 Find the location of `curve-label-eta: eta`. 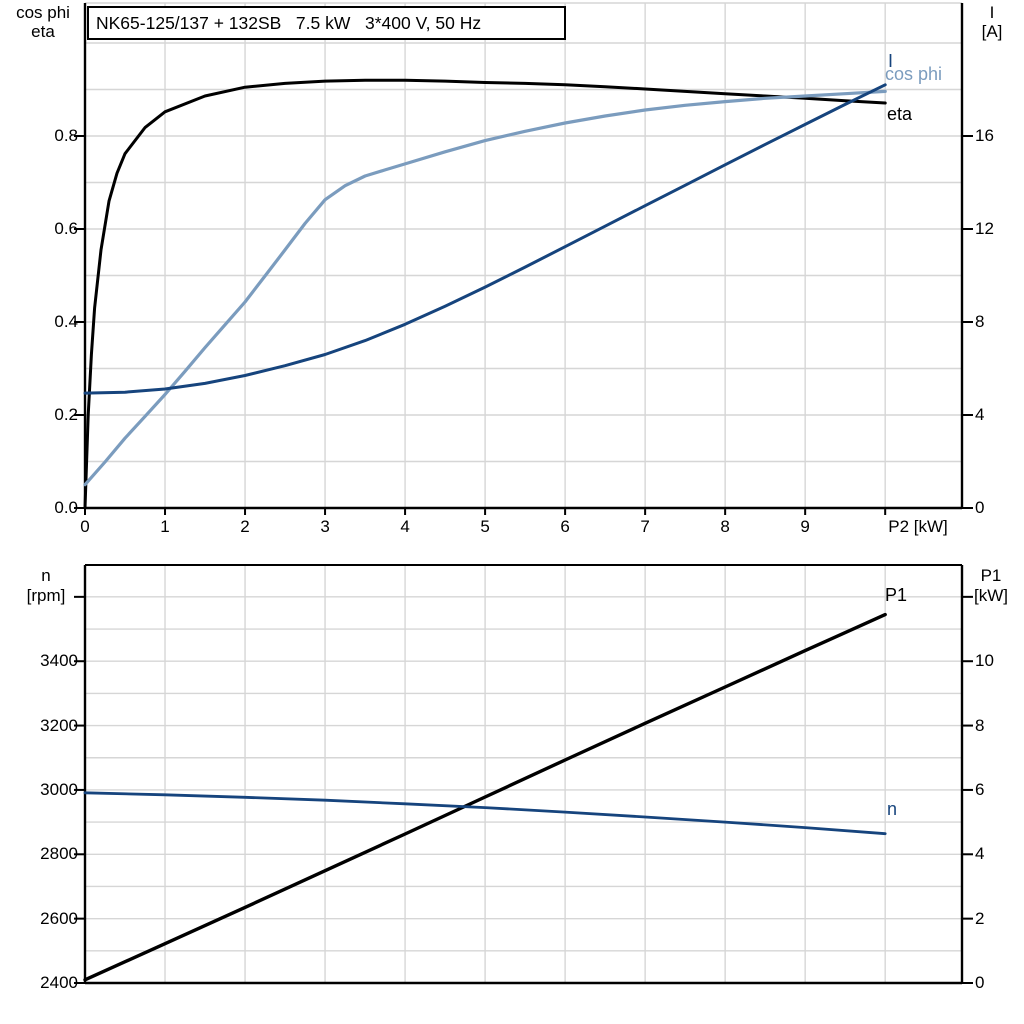

curve-label-eta: eta is located at coordinates (900, 114).